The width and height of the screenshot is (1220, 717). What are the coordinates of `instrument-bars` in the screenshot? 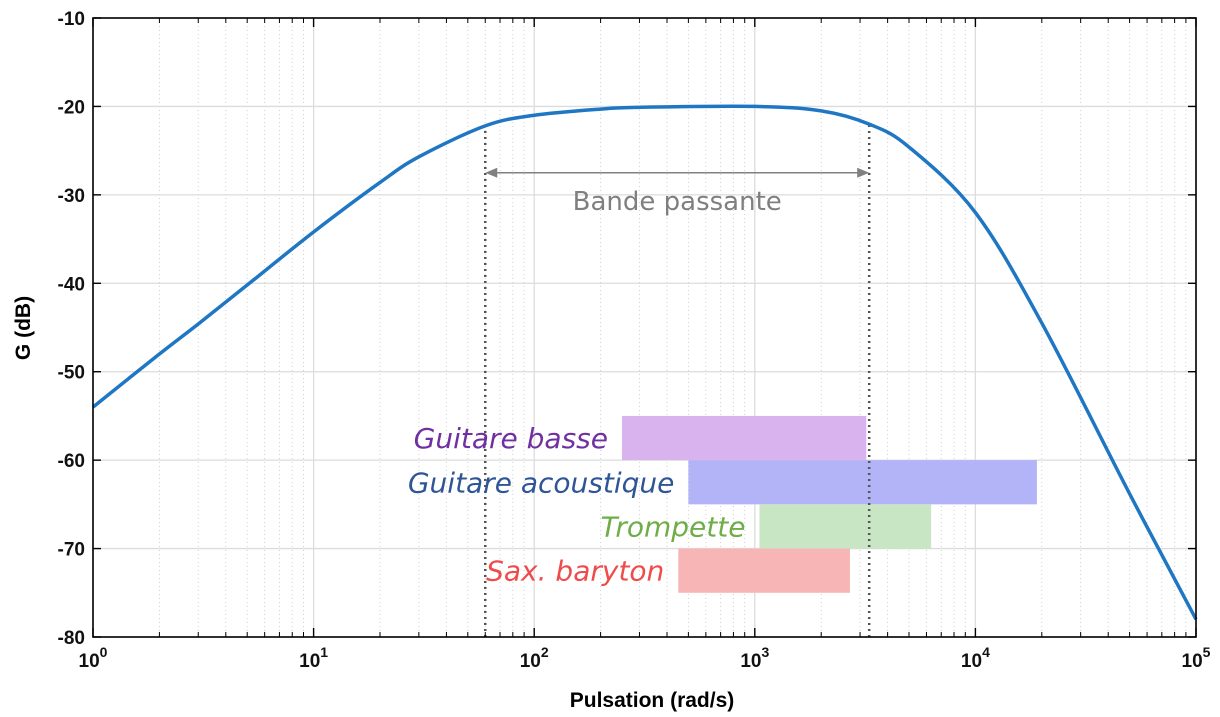 It's located at (829, 504).